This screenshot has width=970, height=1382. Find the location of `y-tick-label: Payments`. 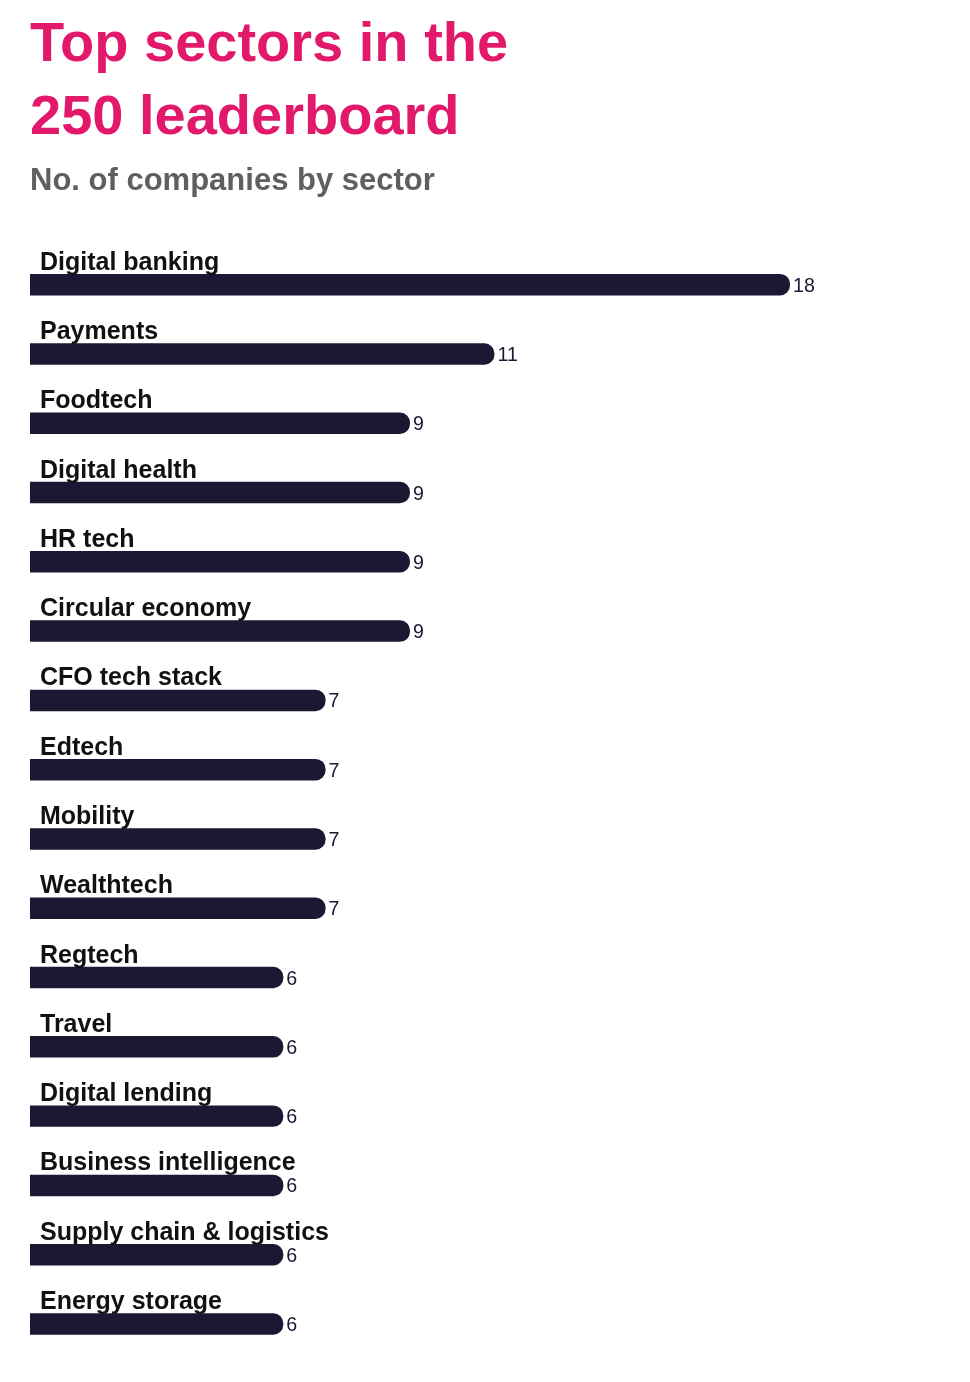

y-tick-label: Payments is located at coordinates (99, 330).